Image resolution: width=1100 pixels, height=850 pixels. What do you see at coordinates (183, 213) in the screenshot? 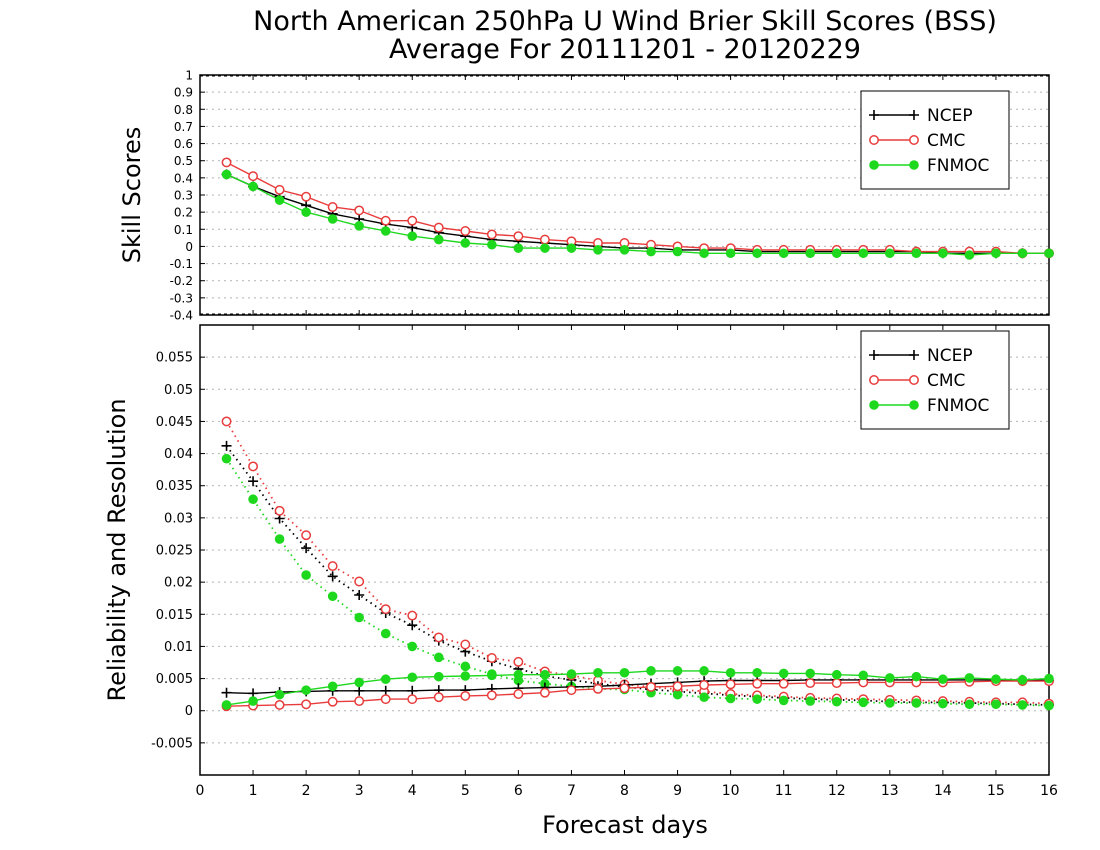
I see `y-tick-label: 0.2` at bounding box center [183, 213].